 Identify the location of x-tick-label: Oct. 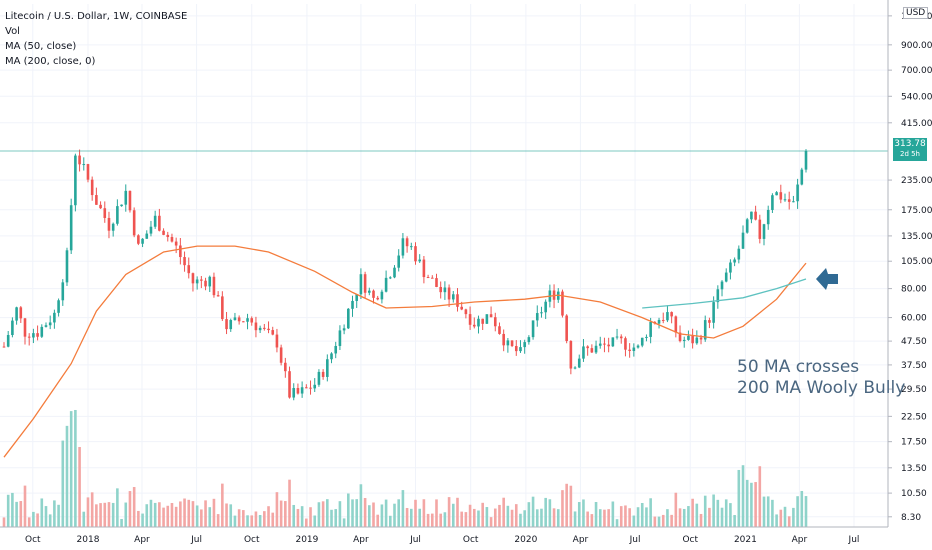
(690, 540).